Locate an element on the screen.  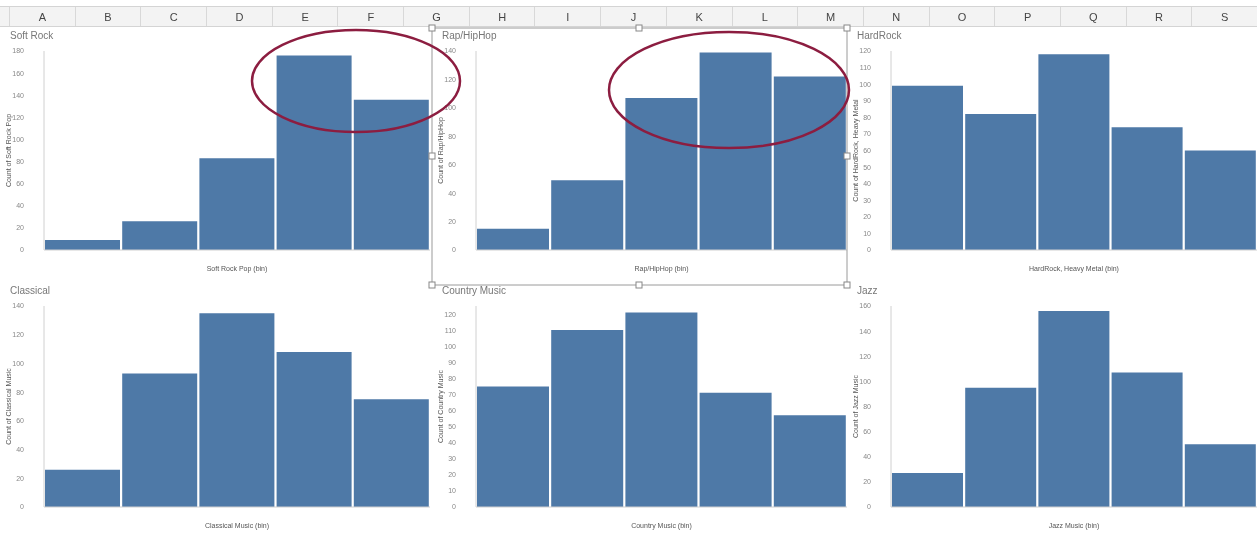
text: L is located at coordinates (764, 16).